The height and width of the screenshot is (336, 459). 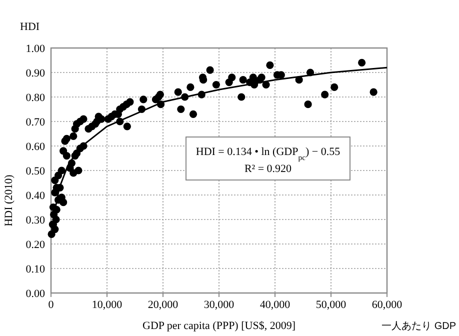 I want to click on y-tick-label: 0.80, so click(x=36, y=98).